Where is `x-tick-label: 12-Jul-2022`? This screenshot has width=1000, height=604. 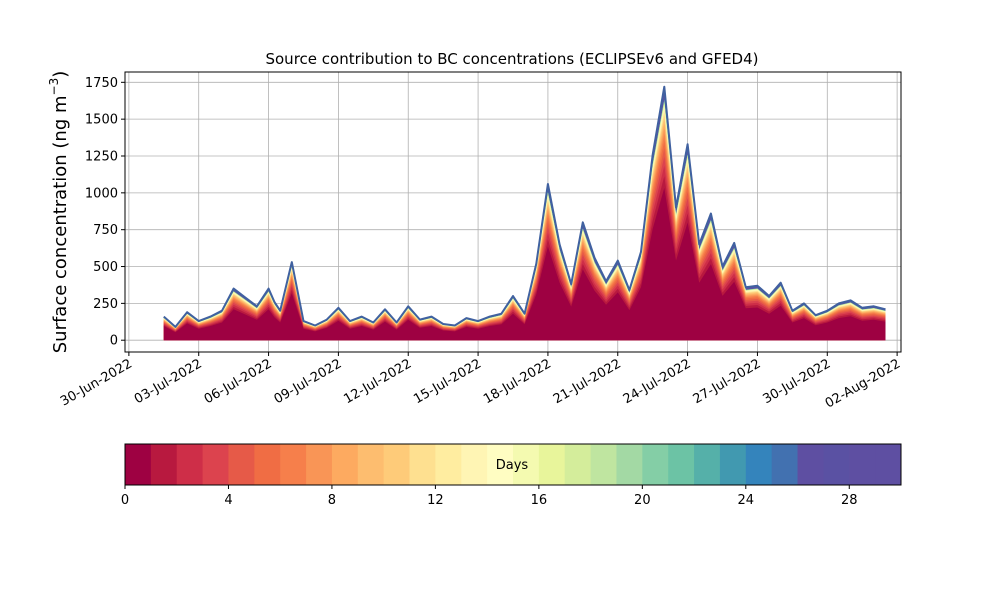
x-tick-label: 12-Jul-2022 is located at coordinates (377, 381).